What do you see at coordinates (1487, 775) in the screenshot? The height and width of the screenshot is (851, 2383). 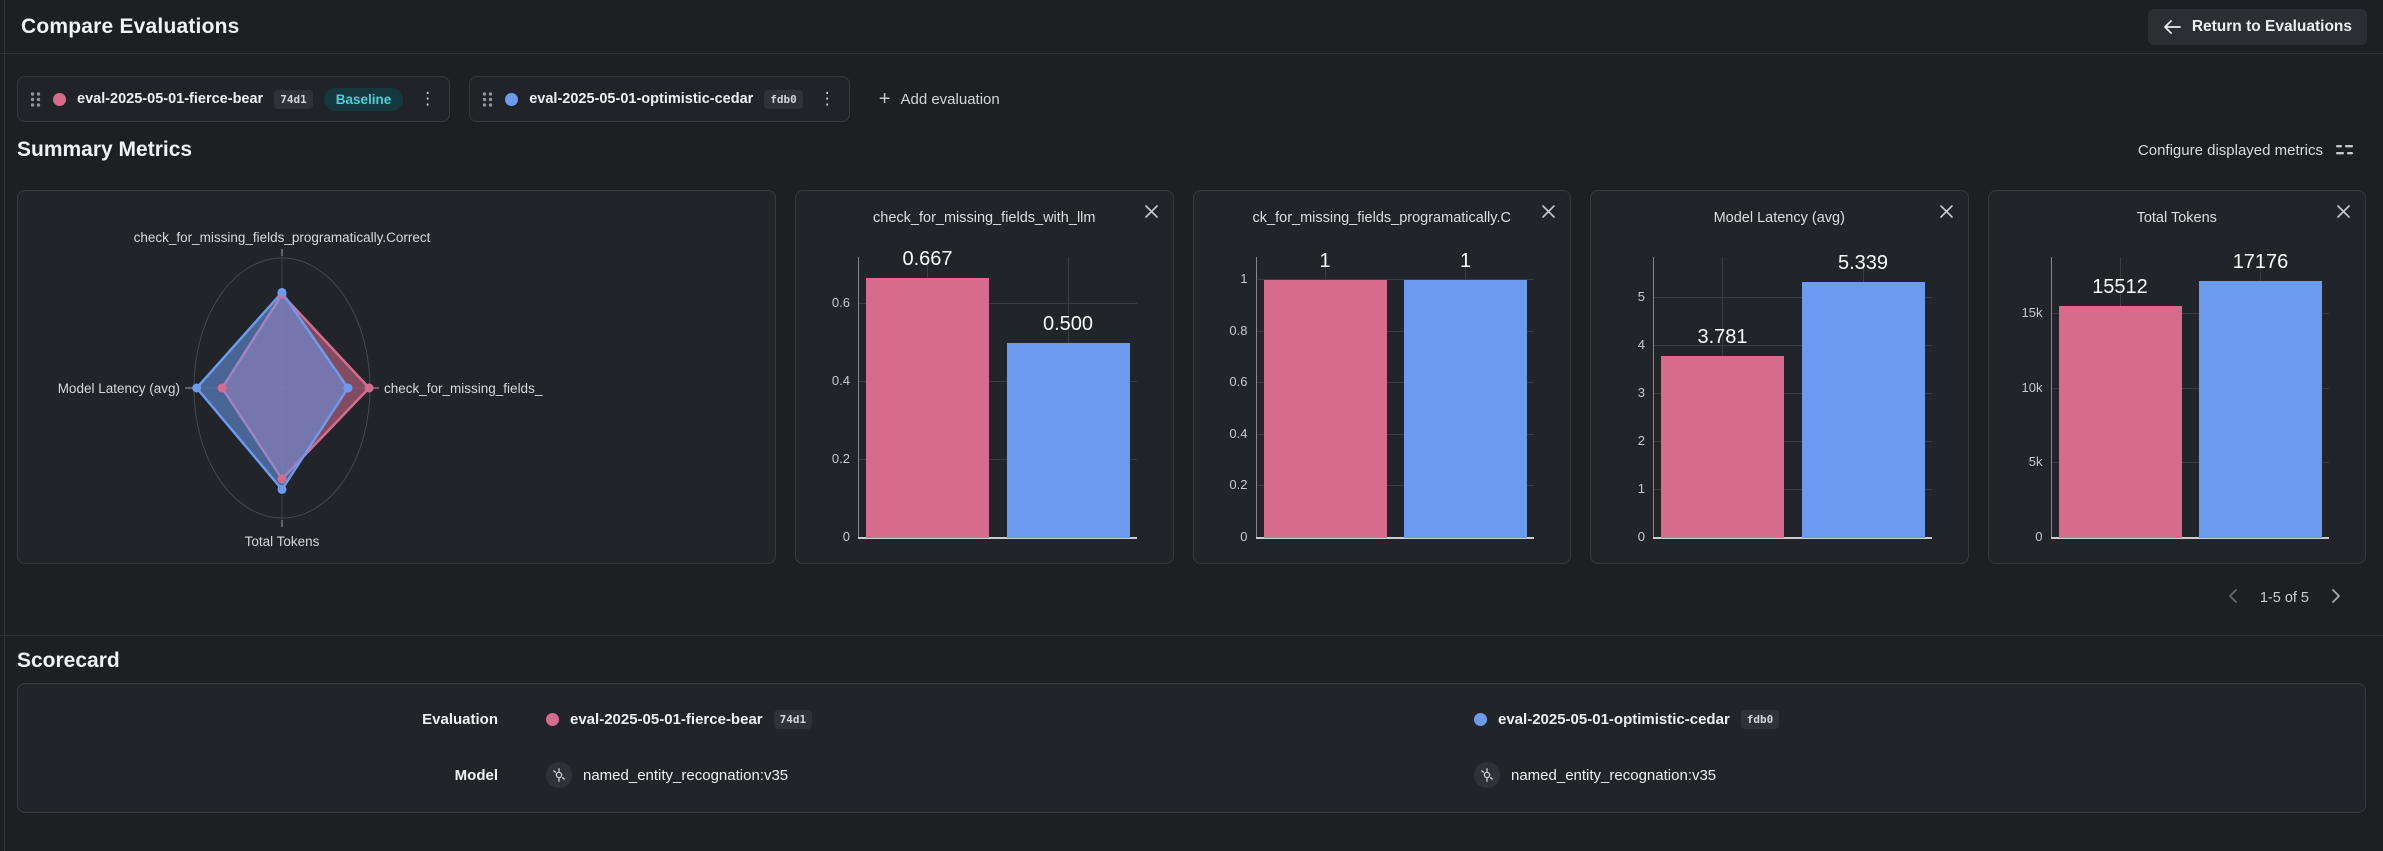 I see `model-icon` at bounding box center [1487, 775].